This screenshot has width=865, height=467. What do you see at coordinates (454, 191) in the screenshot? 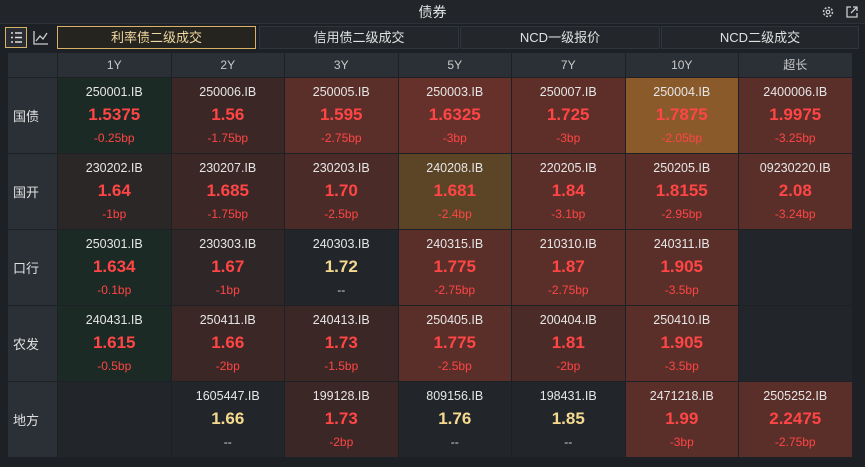
I see `bond-cell: 240208.IB 1.681 -2.4bp` at bounding box center [454, 191].